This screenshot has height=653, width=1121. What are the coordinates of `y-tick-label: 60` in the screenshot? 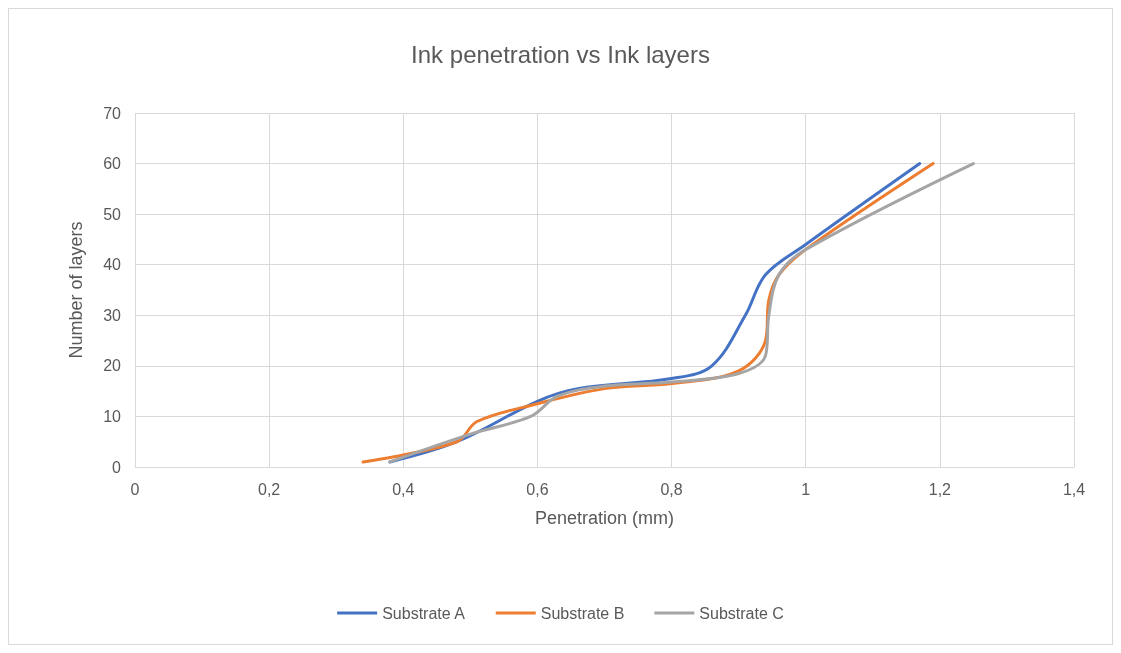 It's located at (112, 164).